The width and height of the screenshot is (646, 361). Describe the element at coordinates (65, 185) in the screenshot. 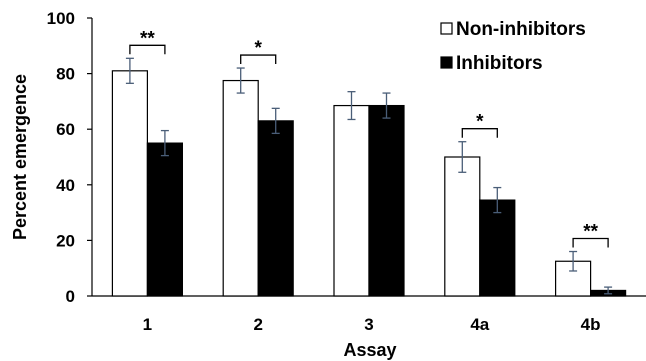

I see `y-tick-label: 40` at that location.